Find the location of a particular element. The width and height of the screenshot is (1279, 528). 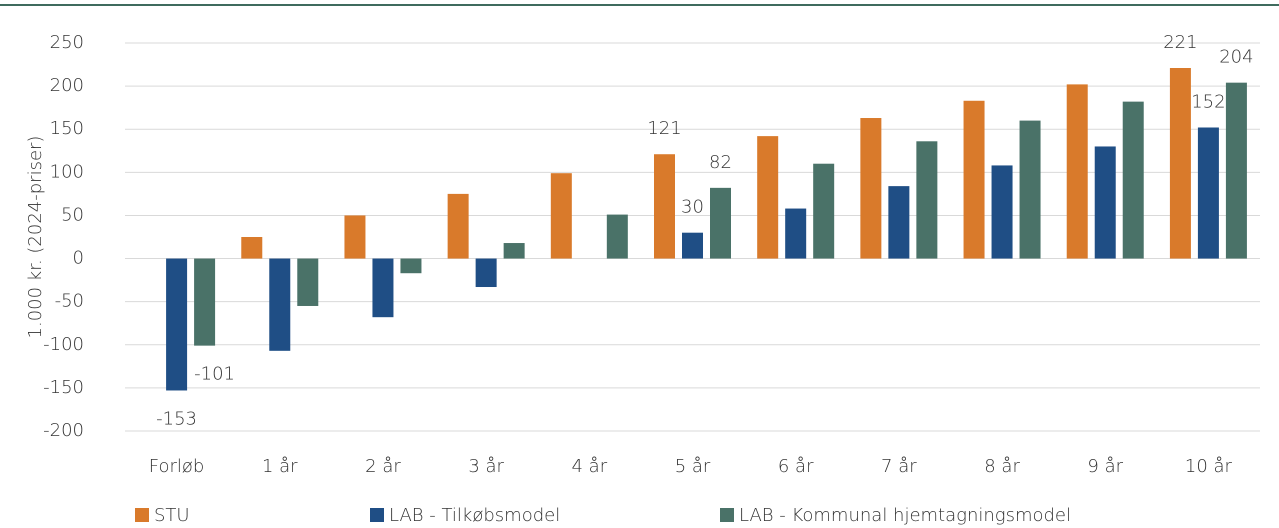

data-label: 82 is located at coordinates (720, 162).